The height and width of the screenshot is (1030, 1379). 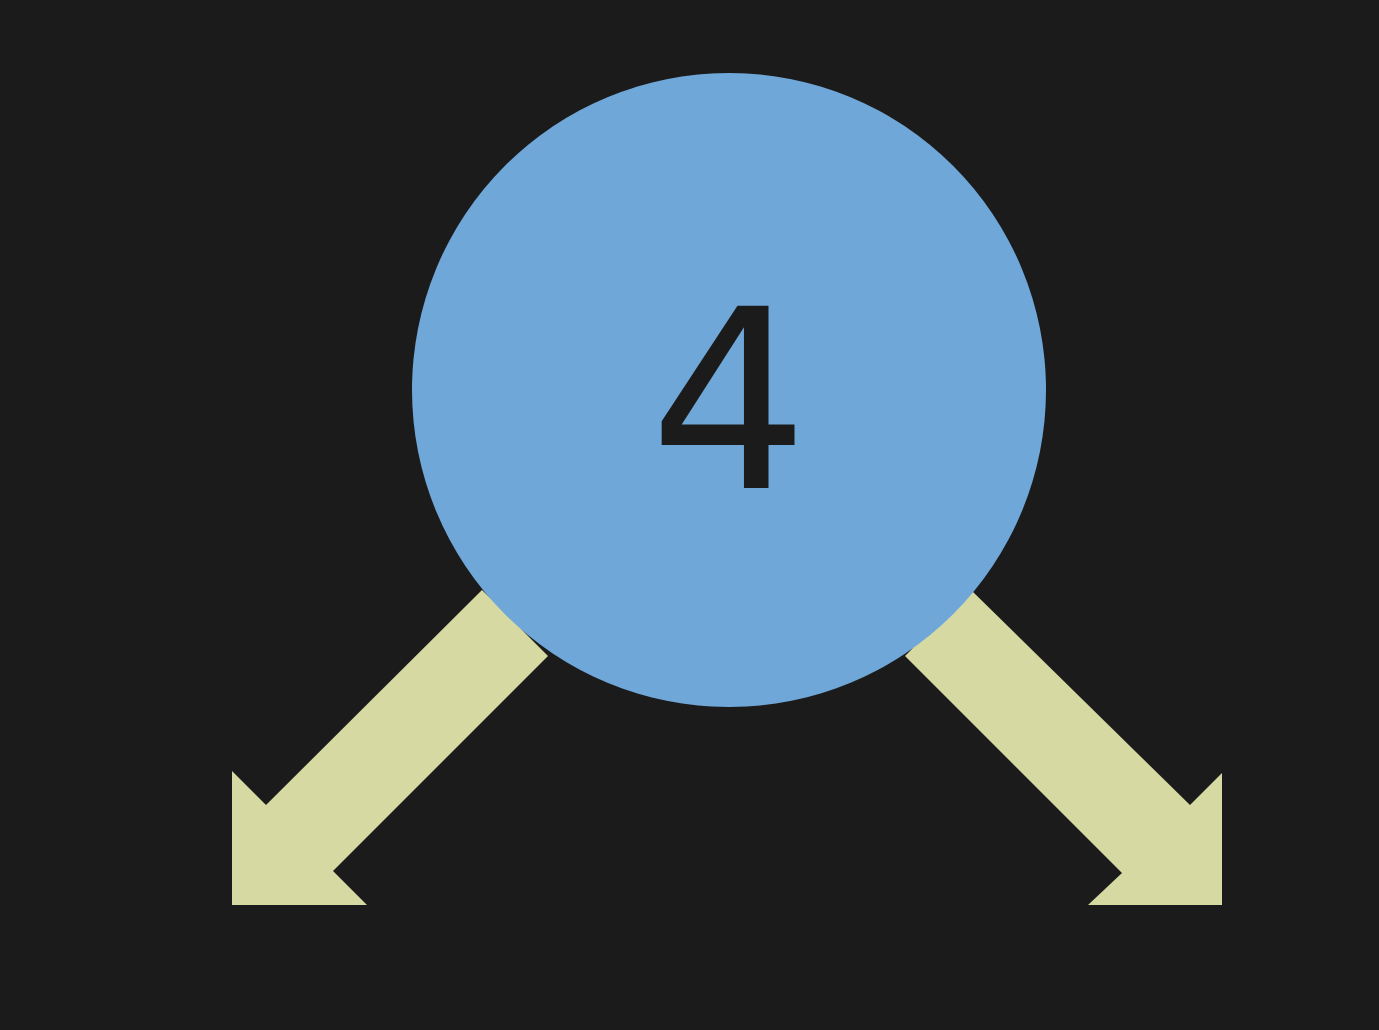 What do you see at coordinates (390, 747) in the screenshot?
I see `arrow-down-left-icon` at bounding box center [390, 747].